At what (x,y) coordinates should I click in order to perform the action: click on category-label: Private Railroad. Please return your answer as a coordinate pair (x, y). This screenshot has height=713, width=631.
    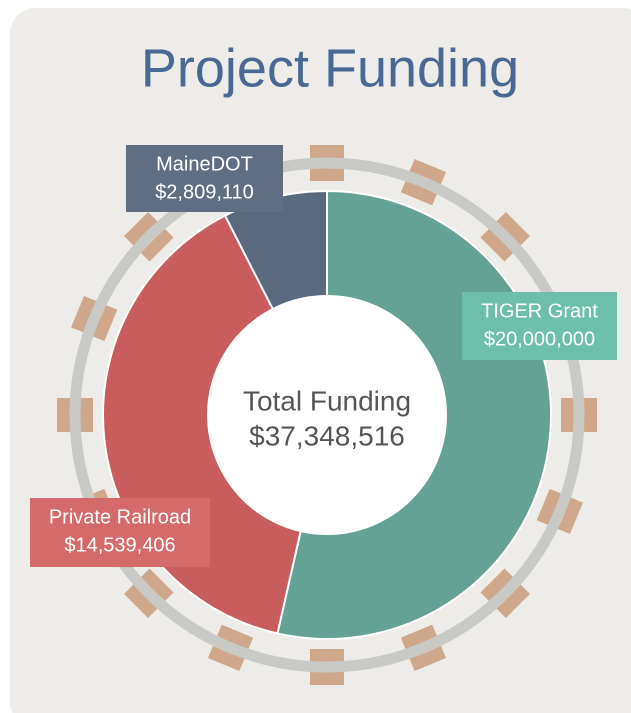
    Looking at the image, I should click on (120, 517).